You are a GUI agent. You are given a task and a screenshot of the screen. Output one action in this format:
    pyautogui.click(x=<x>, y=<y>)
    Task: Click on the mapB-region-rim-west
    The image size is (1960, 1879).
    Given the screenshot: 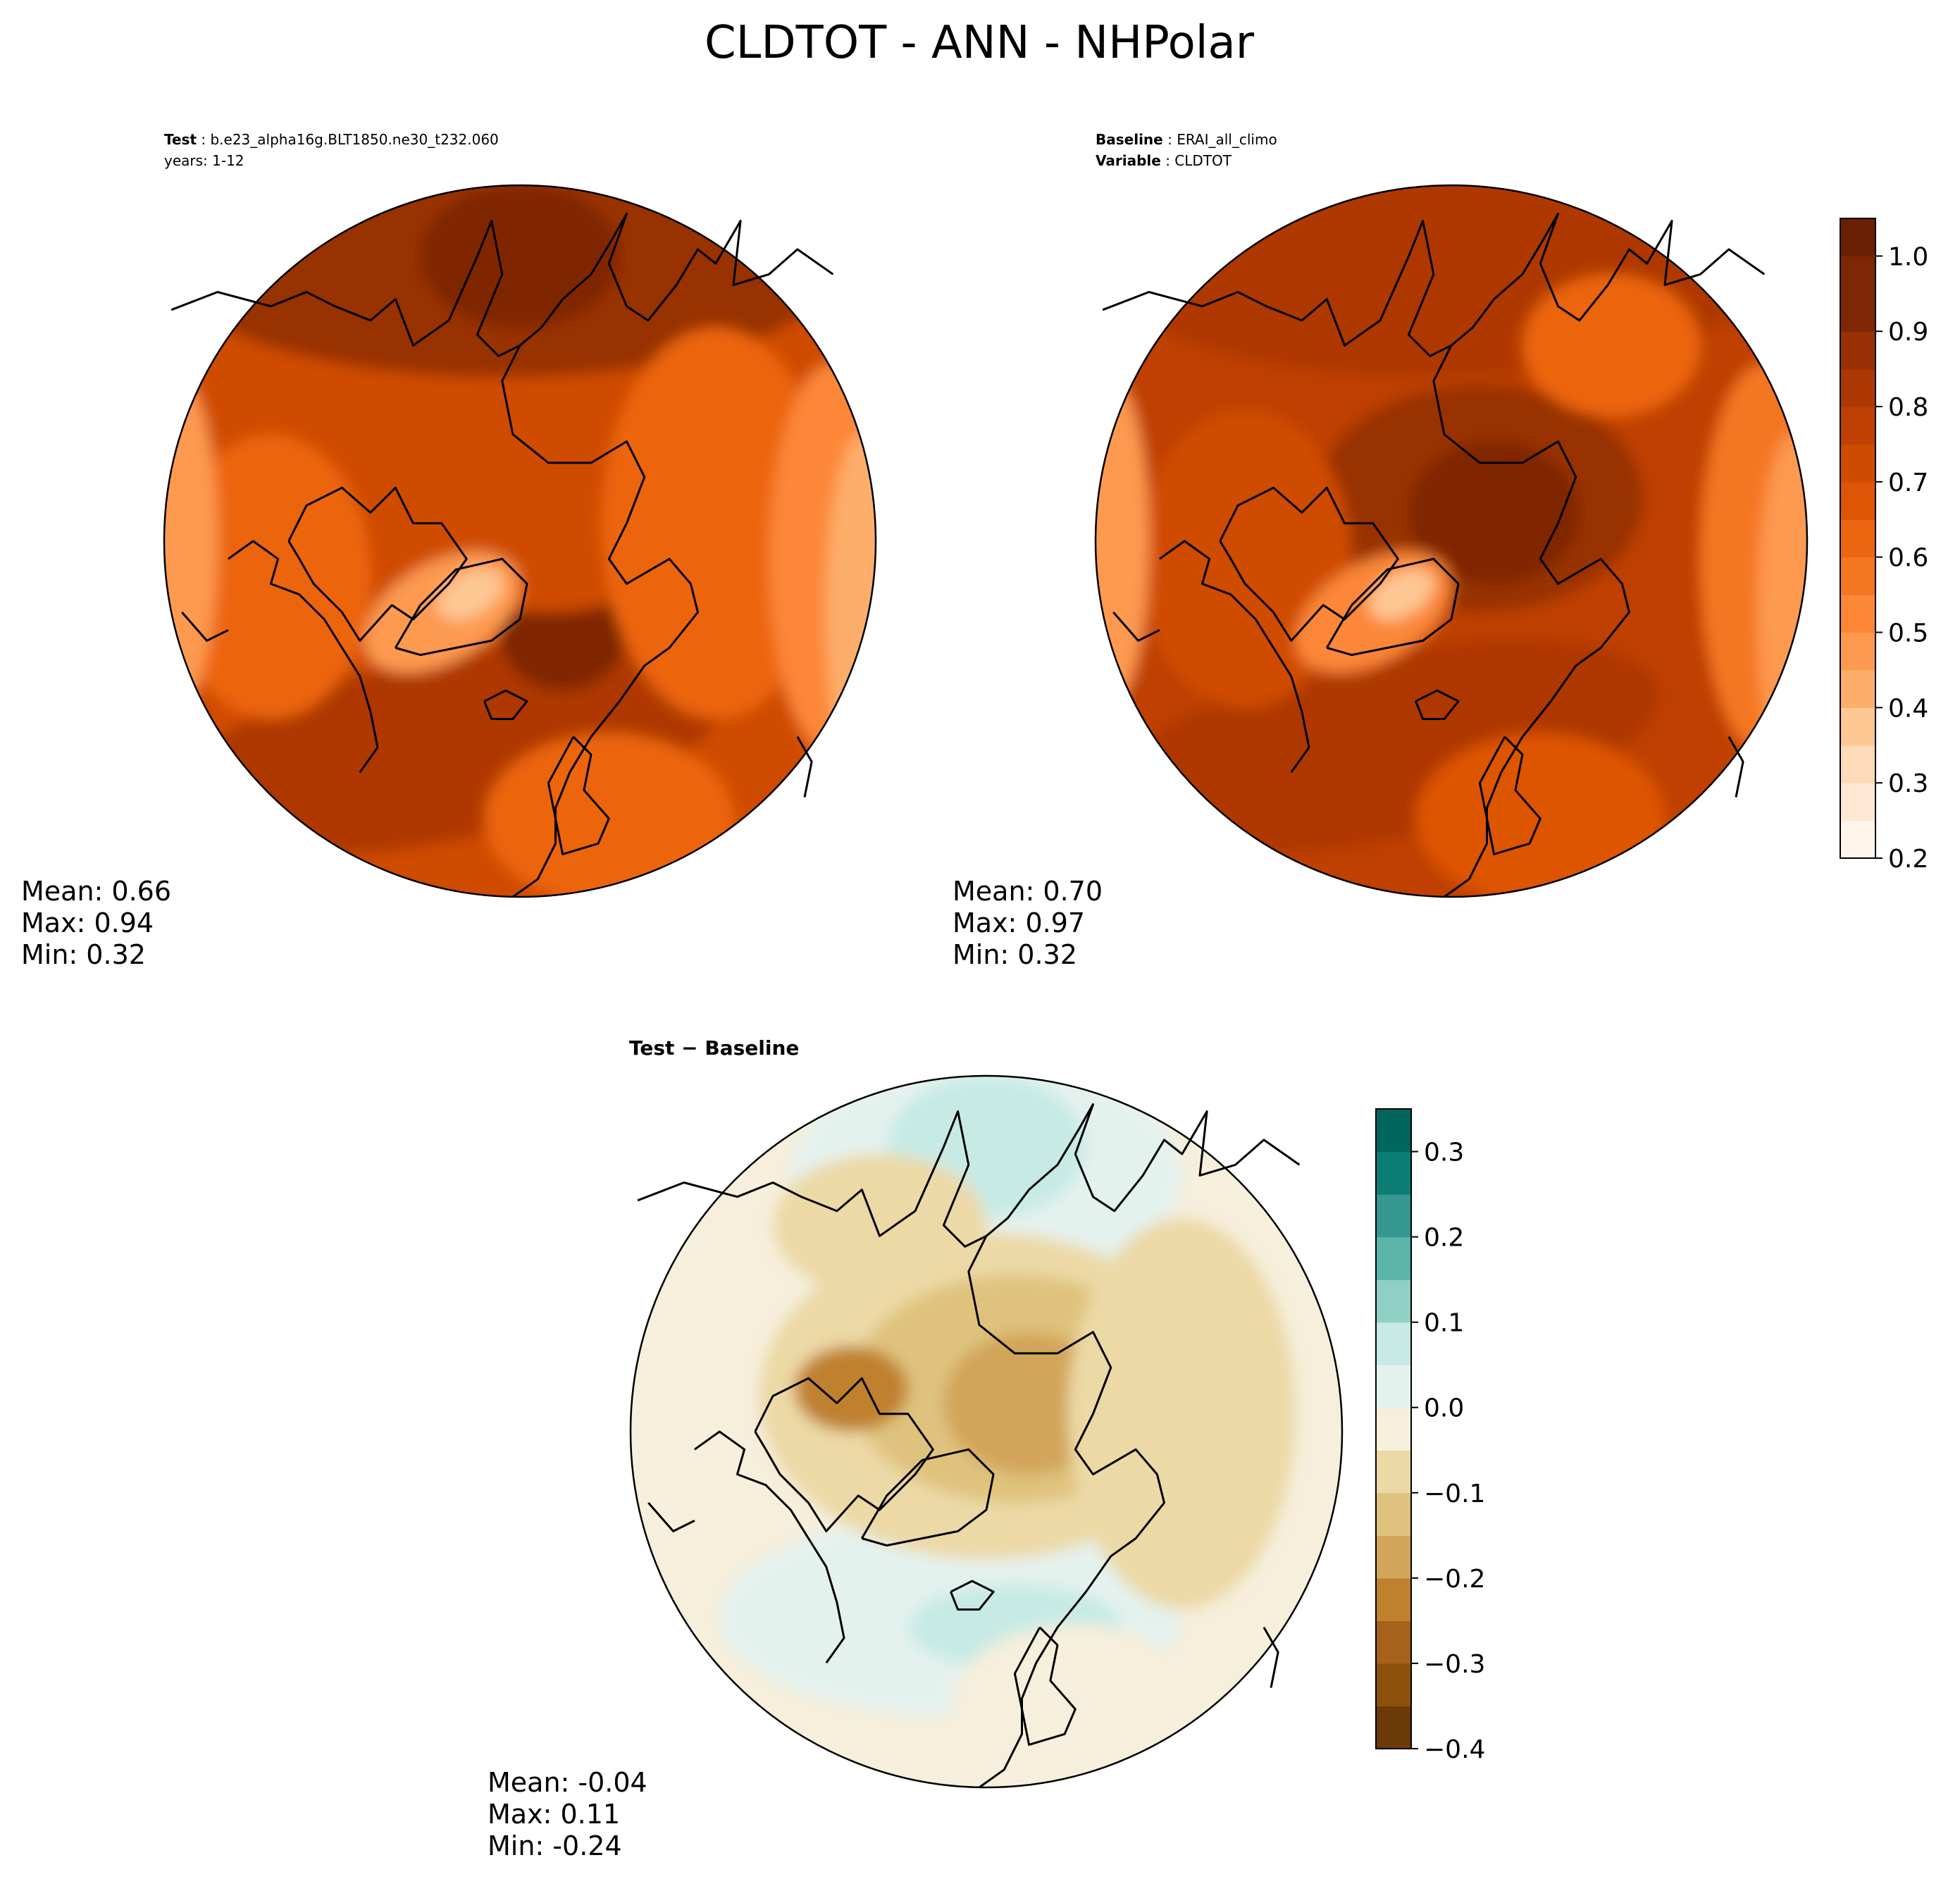 What is the action you would take?
    pyautogui.click(x=1123, y=541)
    